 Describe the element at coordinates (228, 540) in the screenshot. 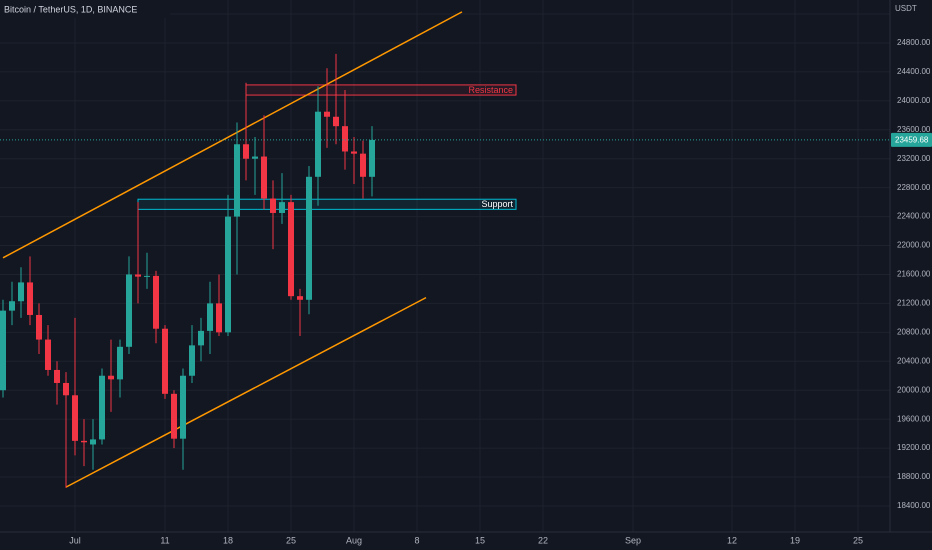

I see `x-tick-label: 18` at that location.